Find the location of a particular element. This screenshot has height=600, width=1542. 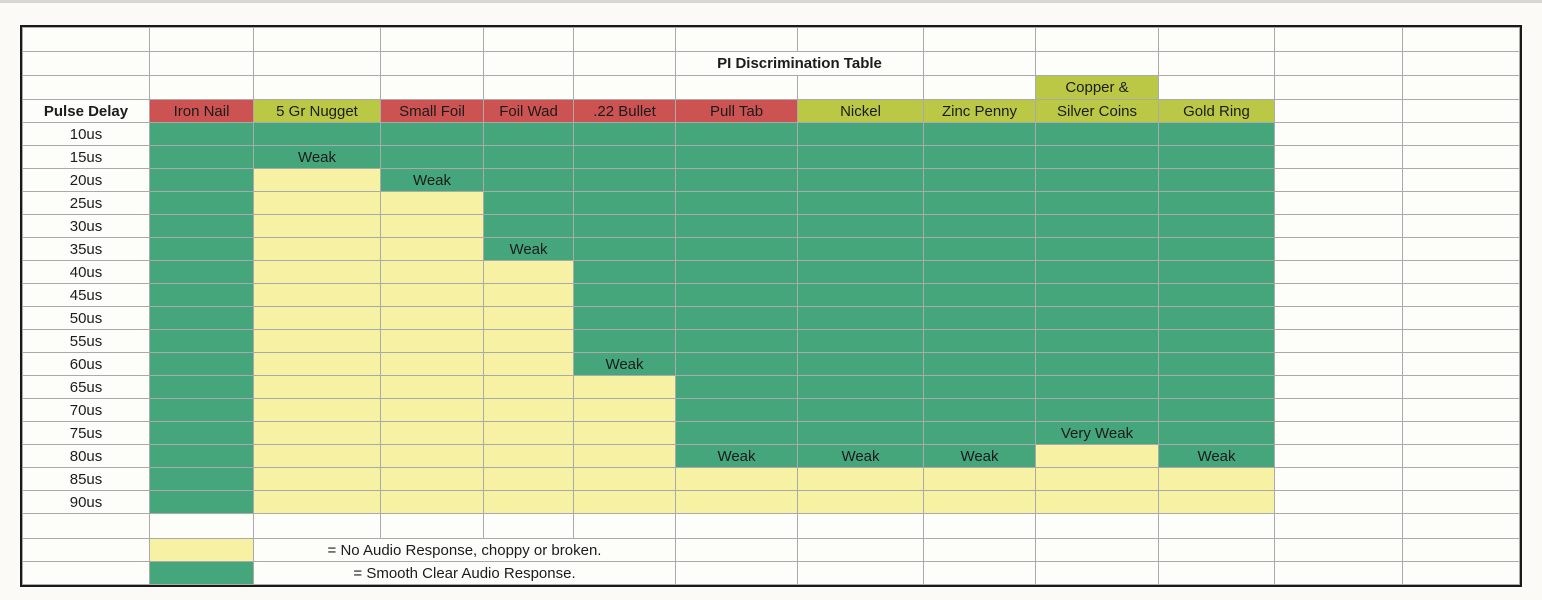

pulse-delay-row: 30us is located at coordinates (771, 226).